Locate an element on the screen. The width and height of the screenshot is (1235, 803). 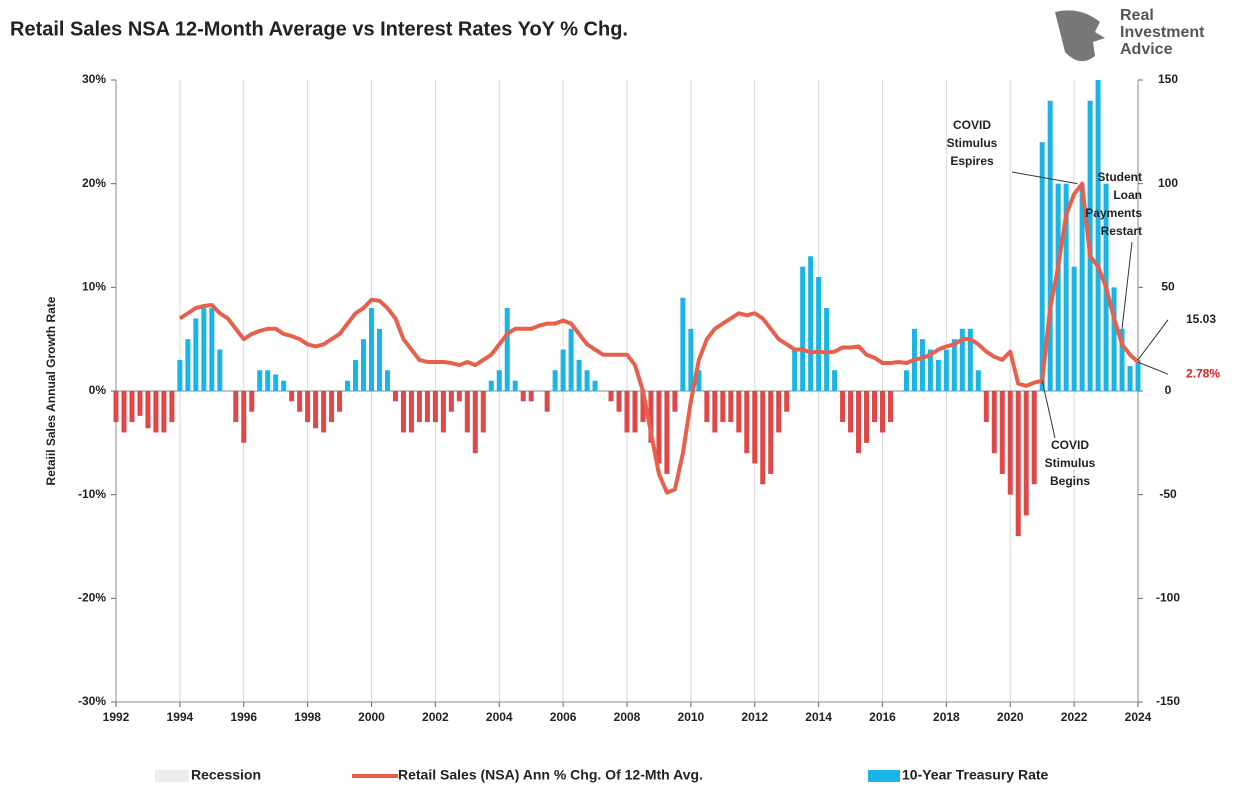
legend-swatch is located at coordinates (172, 776).